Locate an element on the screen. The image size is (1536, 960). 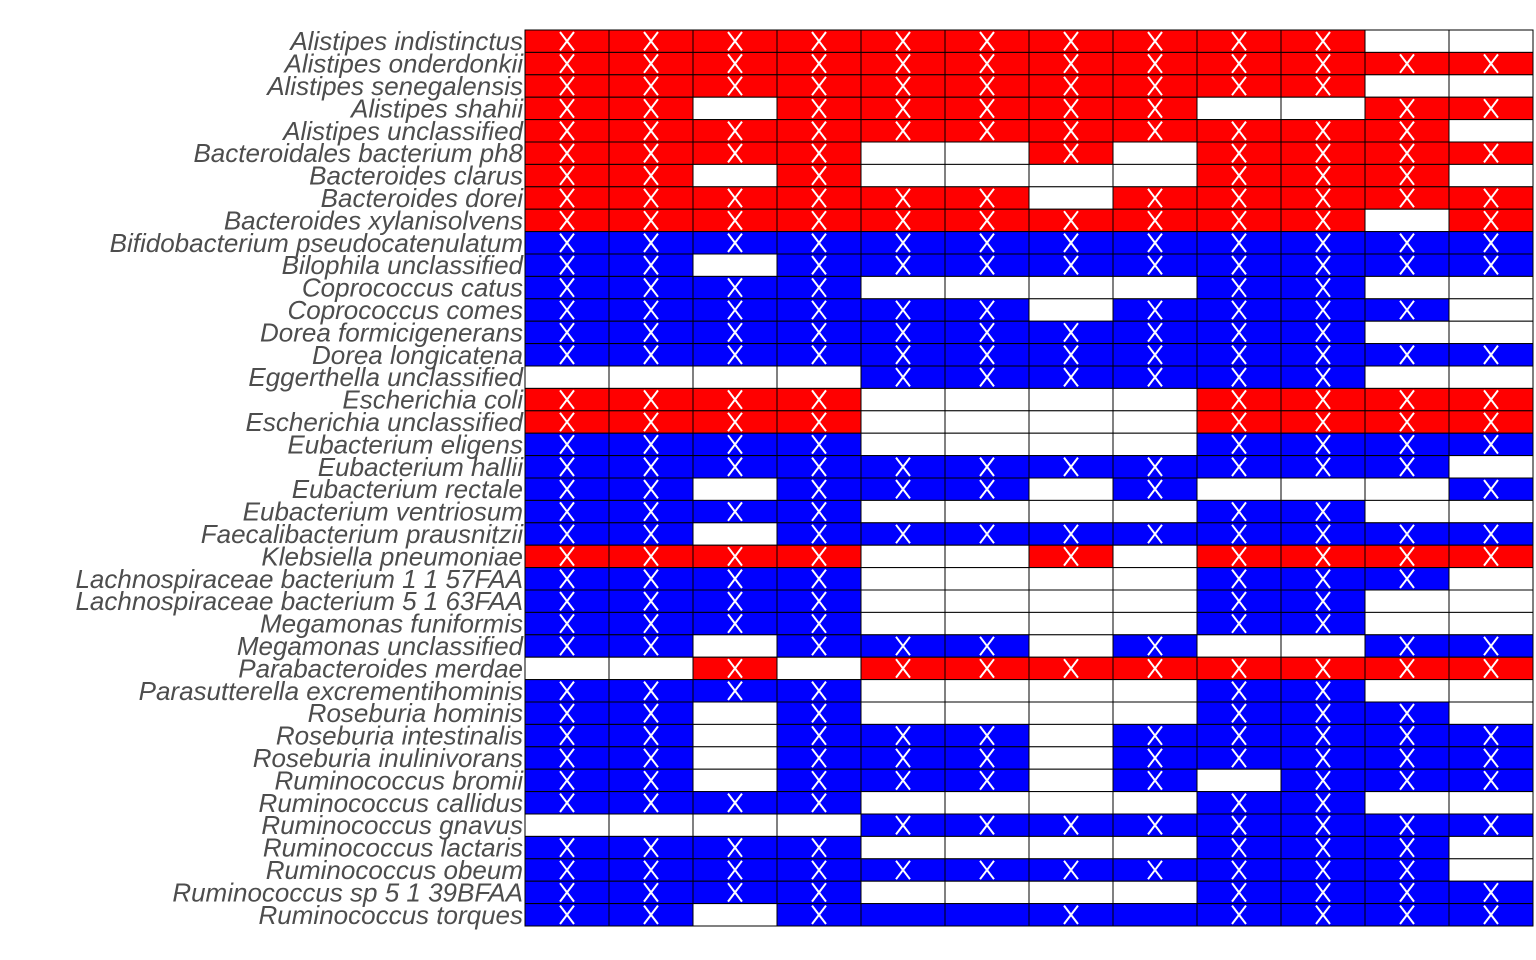
row-label: Eubacterium ventriosum is located at coordinates (383, 512).